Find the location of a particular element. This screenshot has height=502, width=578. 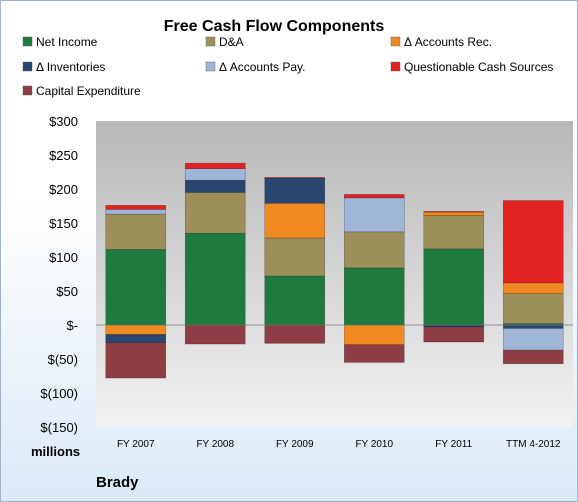

x-tick-label: FY 2010 is located at coordinates (374, 444).